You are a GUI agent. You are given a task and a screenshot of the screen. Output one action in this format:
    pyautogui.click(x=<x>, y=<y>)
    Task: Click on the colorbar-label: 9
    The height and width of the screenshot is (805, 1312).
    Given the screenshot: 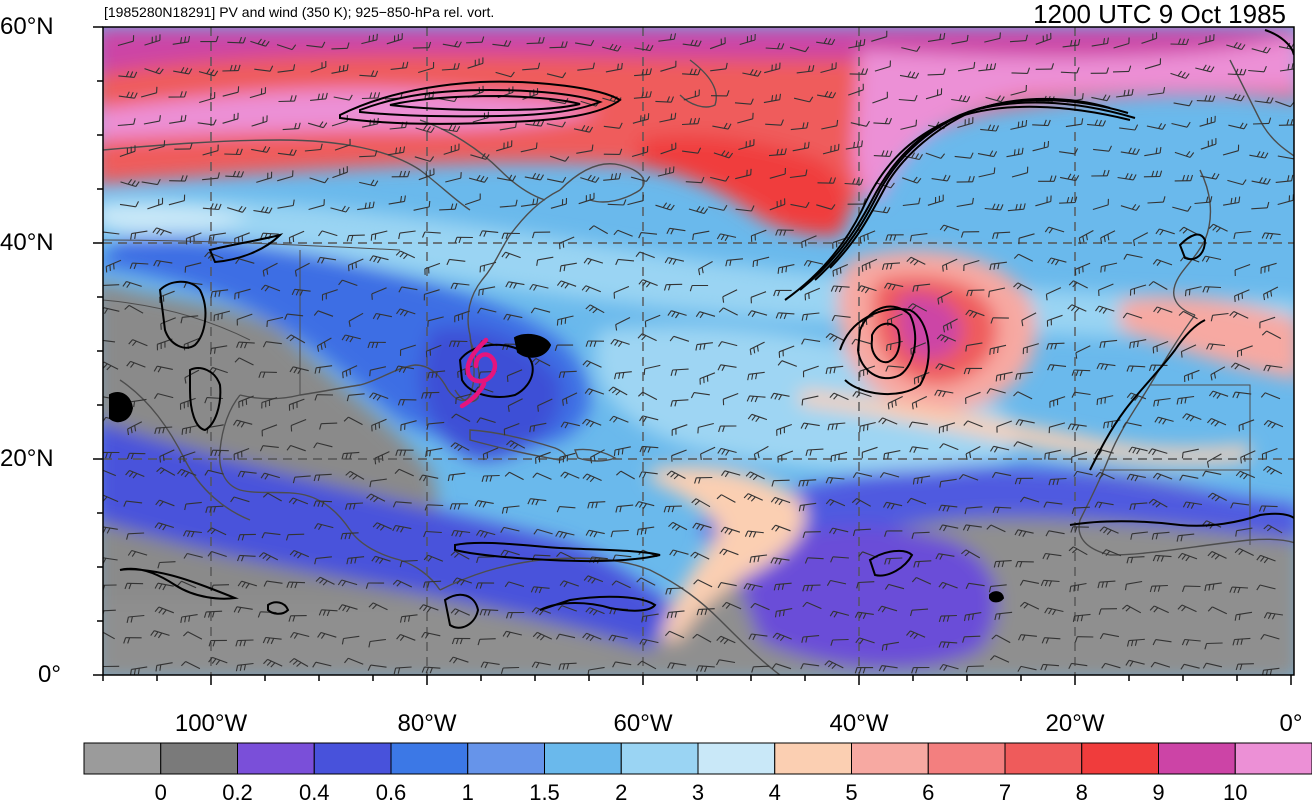 What is the action you would take?
    pyautogui.click(x=1158, y=793)
    